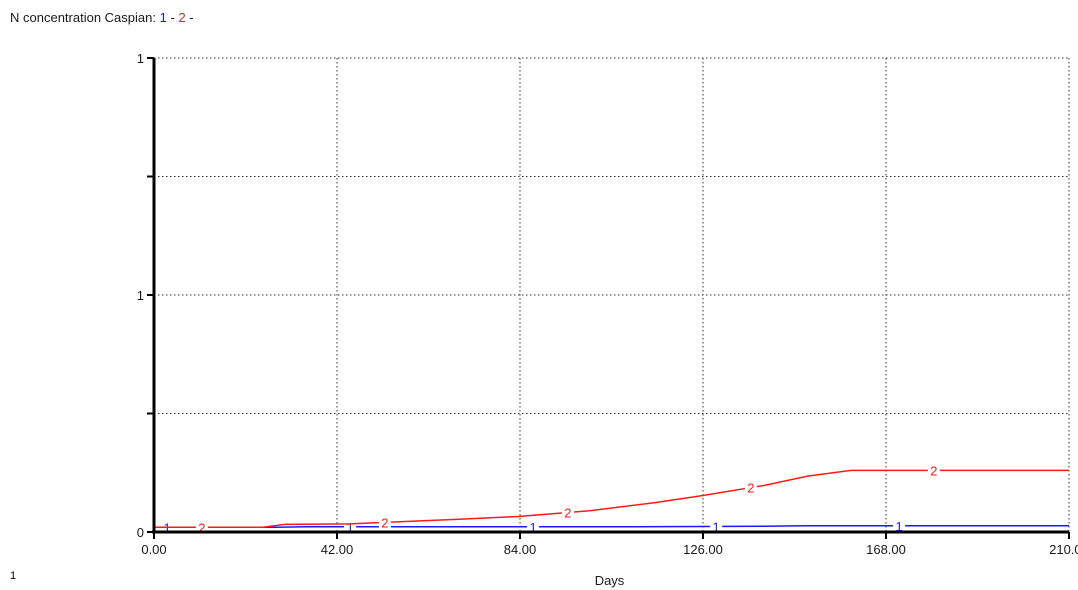 The image size is (1078, 590). What do you see at coordinates (163, 17) in the screenshot?
I see `legend-marker-series-1: 1` at bounding box center [163, 17].